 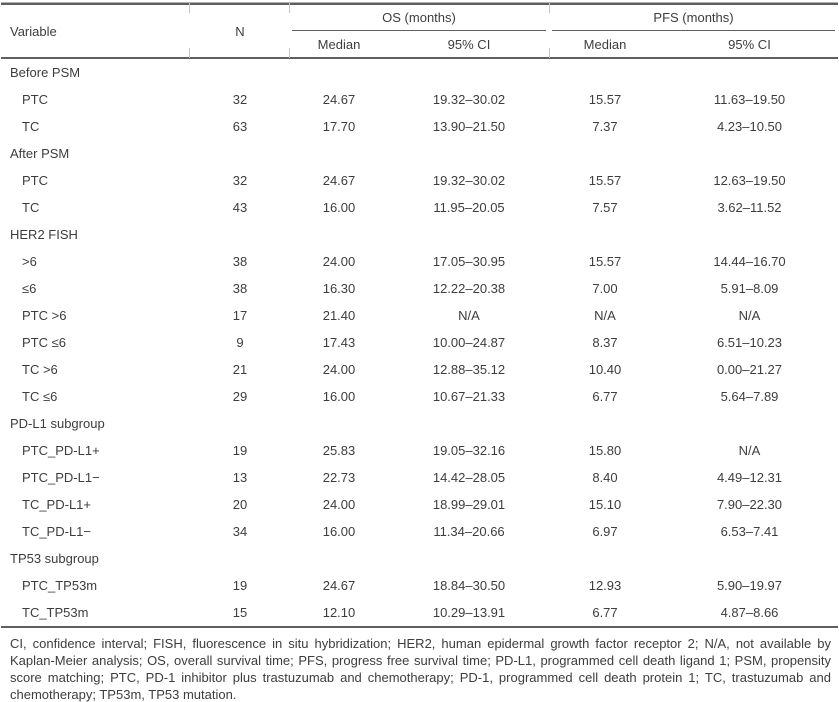 What do you see at coordinates (339, 99) in the screenshot?
I see `os-median-value: 24.67` at bounding box center [339, 99].